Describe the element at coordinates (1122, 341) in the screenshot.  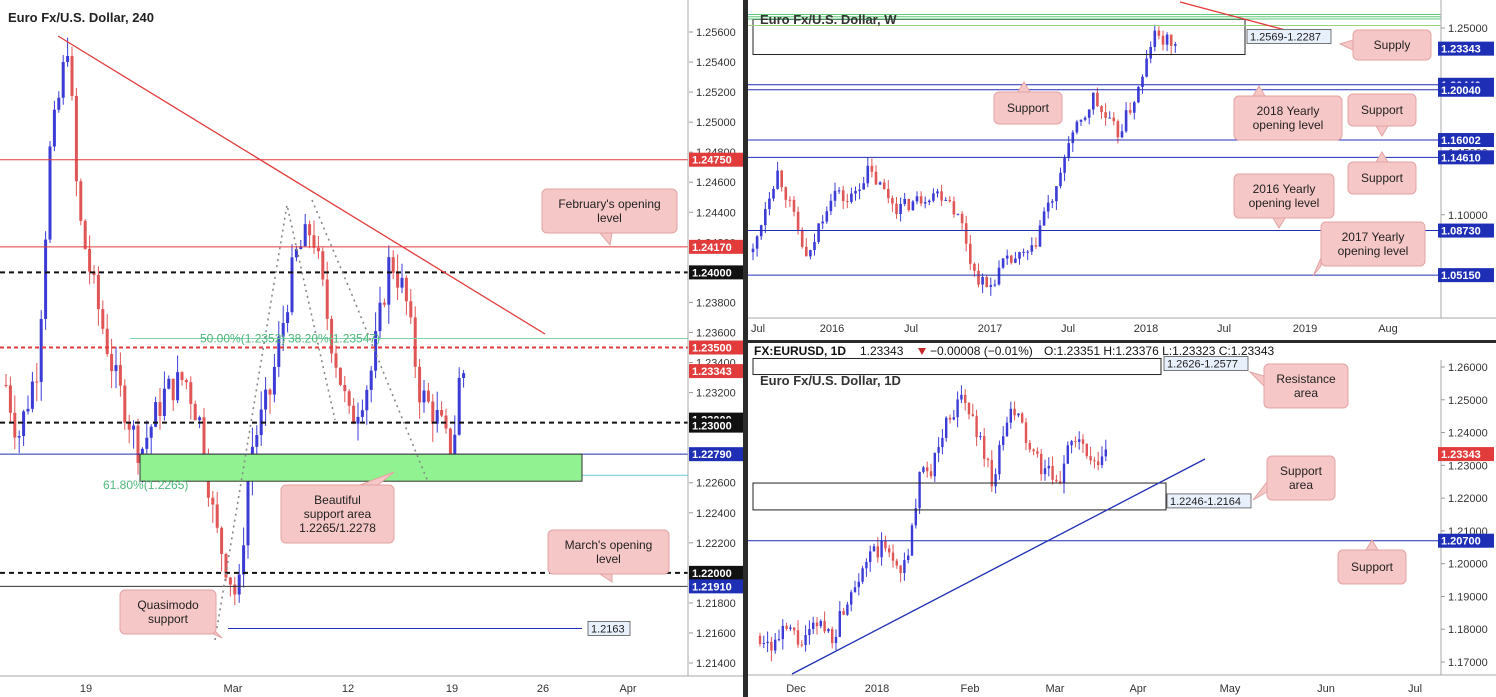
I see `panel-divider-horizontal` at that location.